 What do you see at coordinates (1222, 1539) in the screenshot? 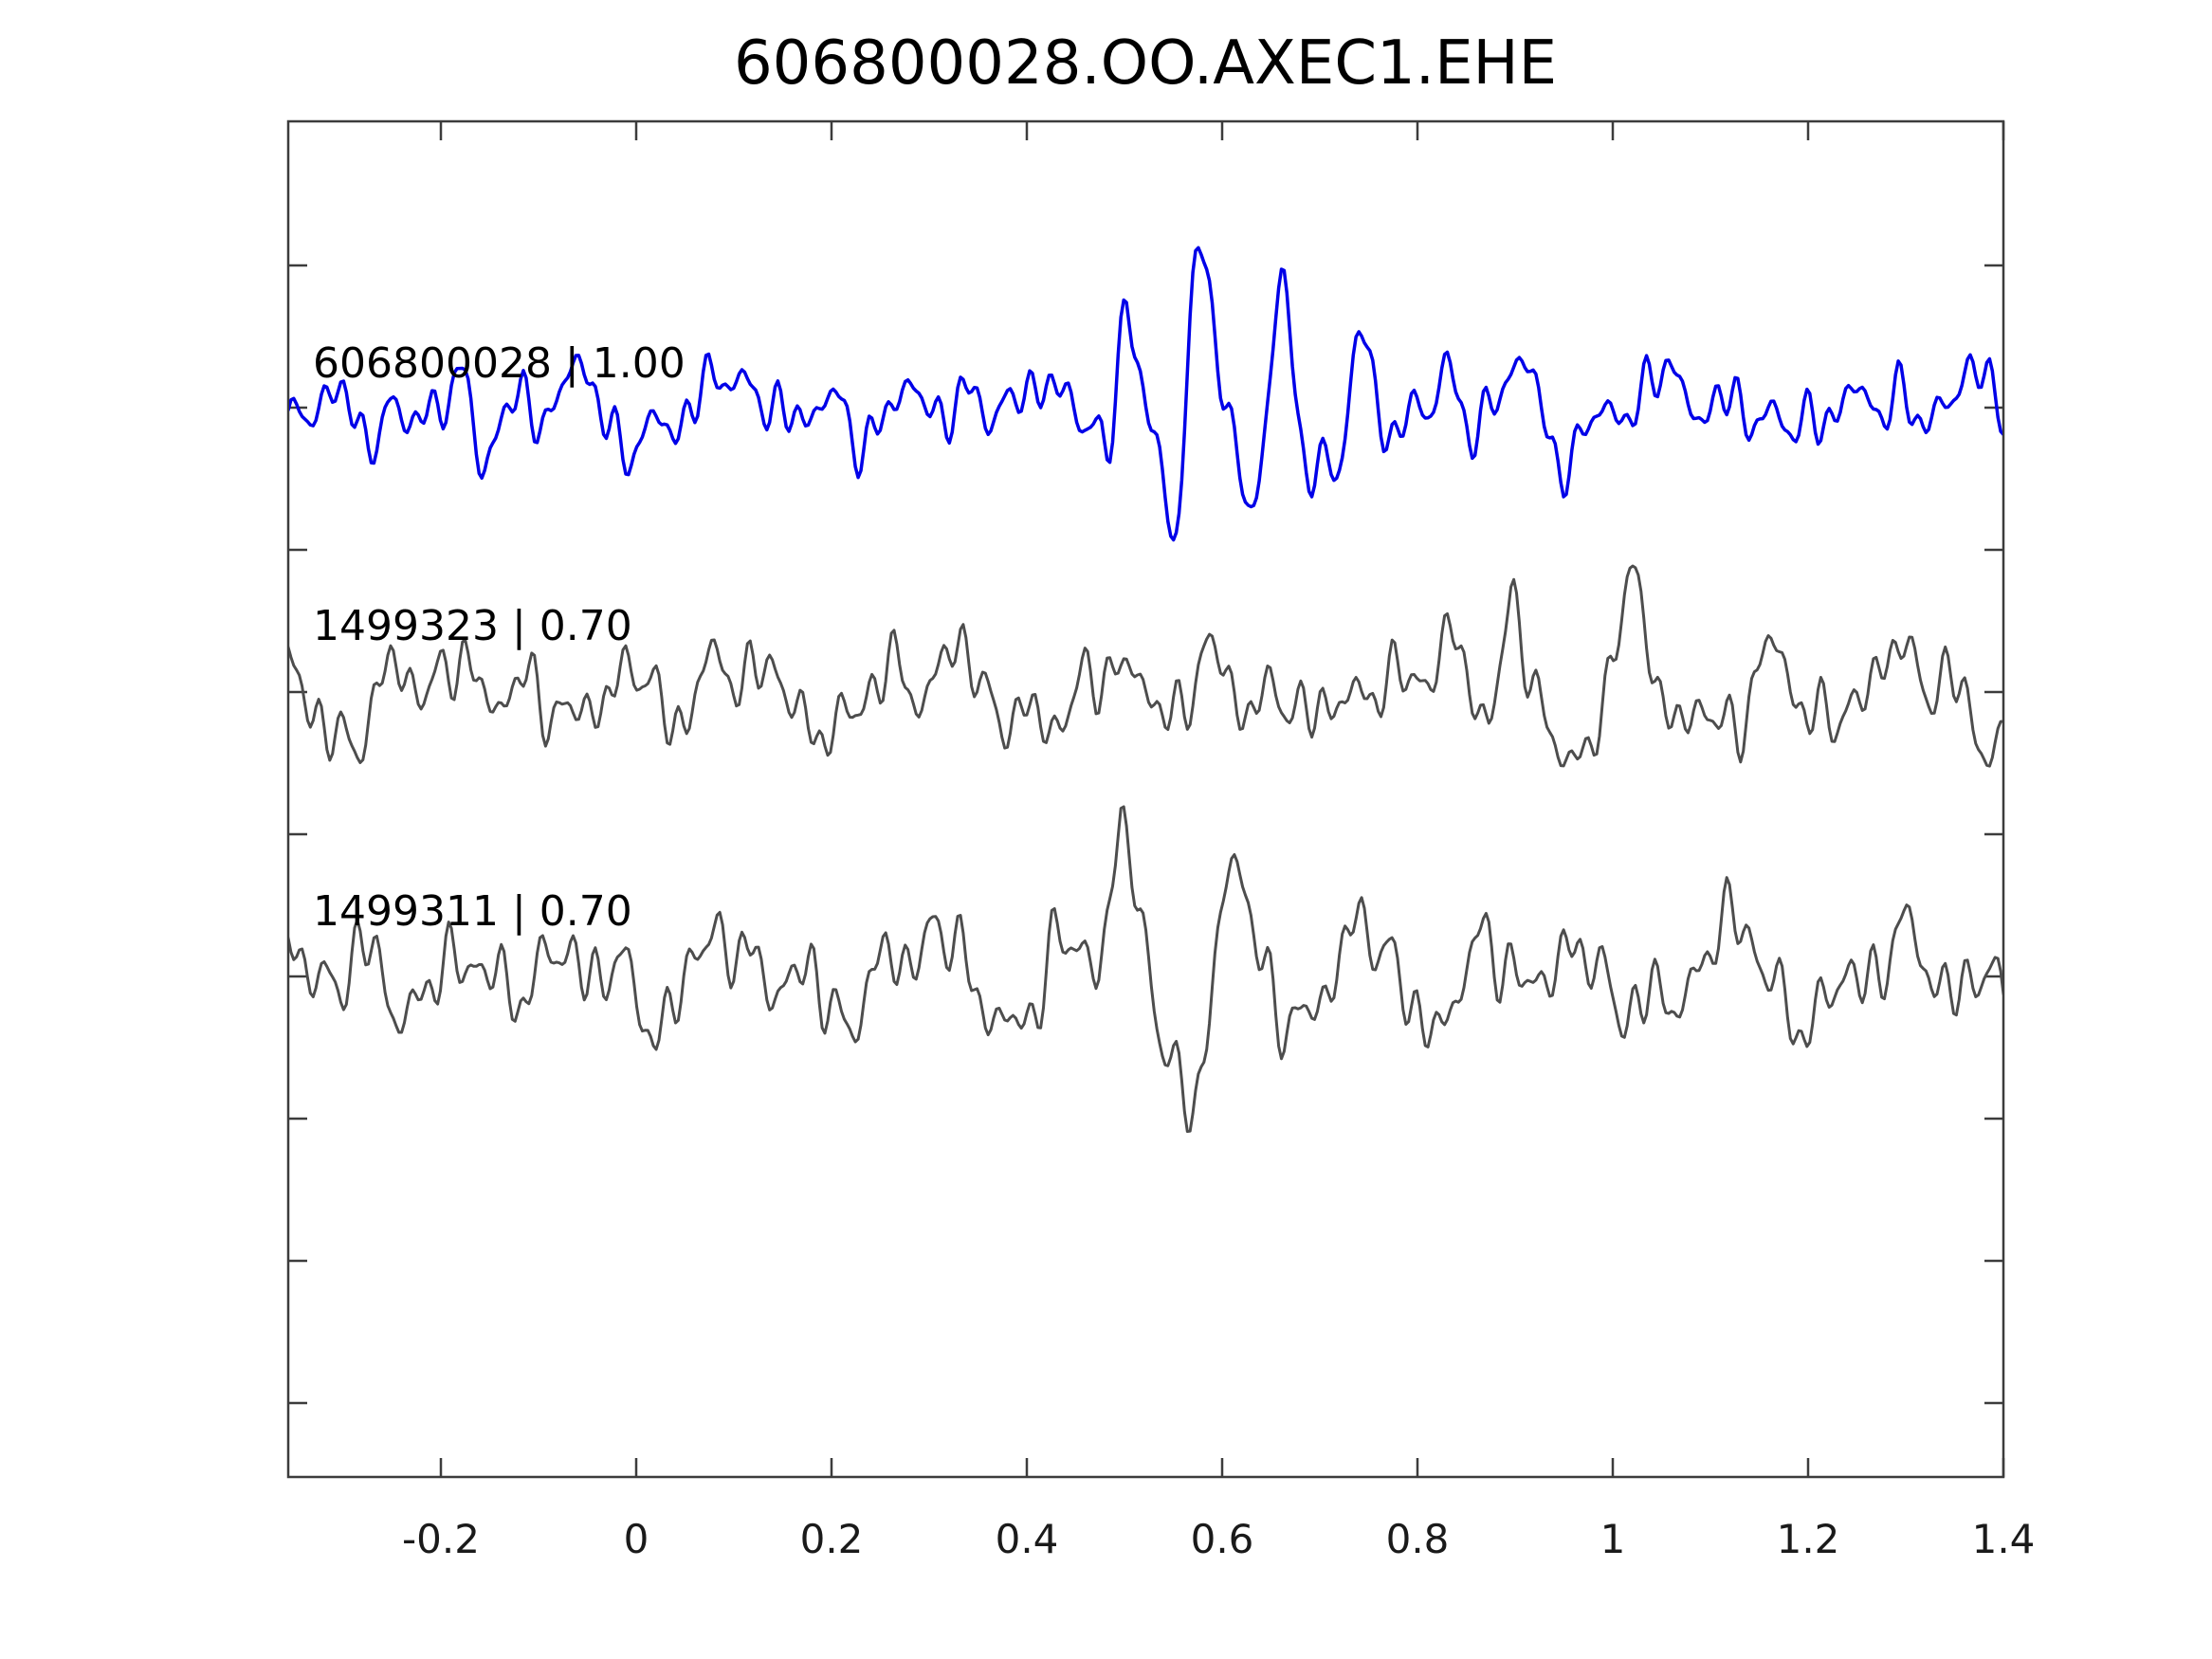
I see `x-tick-label: 0.6` at bounding box center [1222, 1539].